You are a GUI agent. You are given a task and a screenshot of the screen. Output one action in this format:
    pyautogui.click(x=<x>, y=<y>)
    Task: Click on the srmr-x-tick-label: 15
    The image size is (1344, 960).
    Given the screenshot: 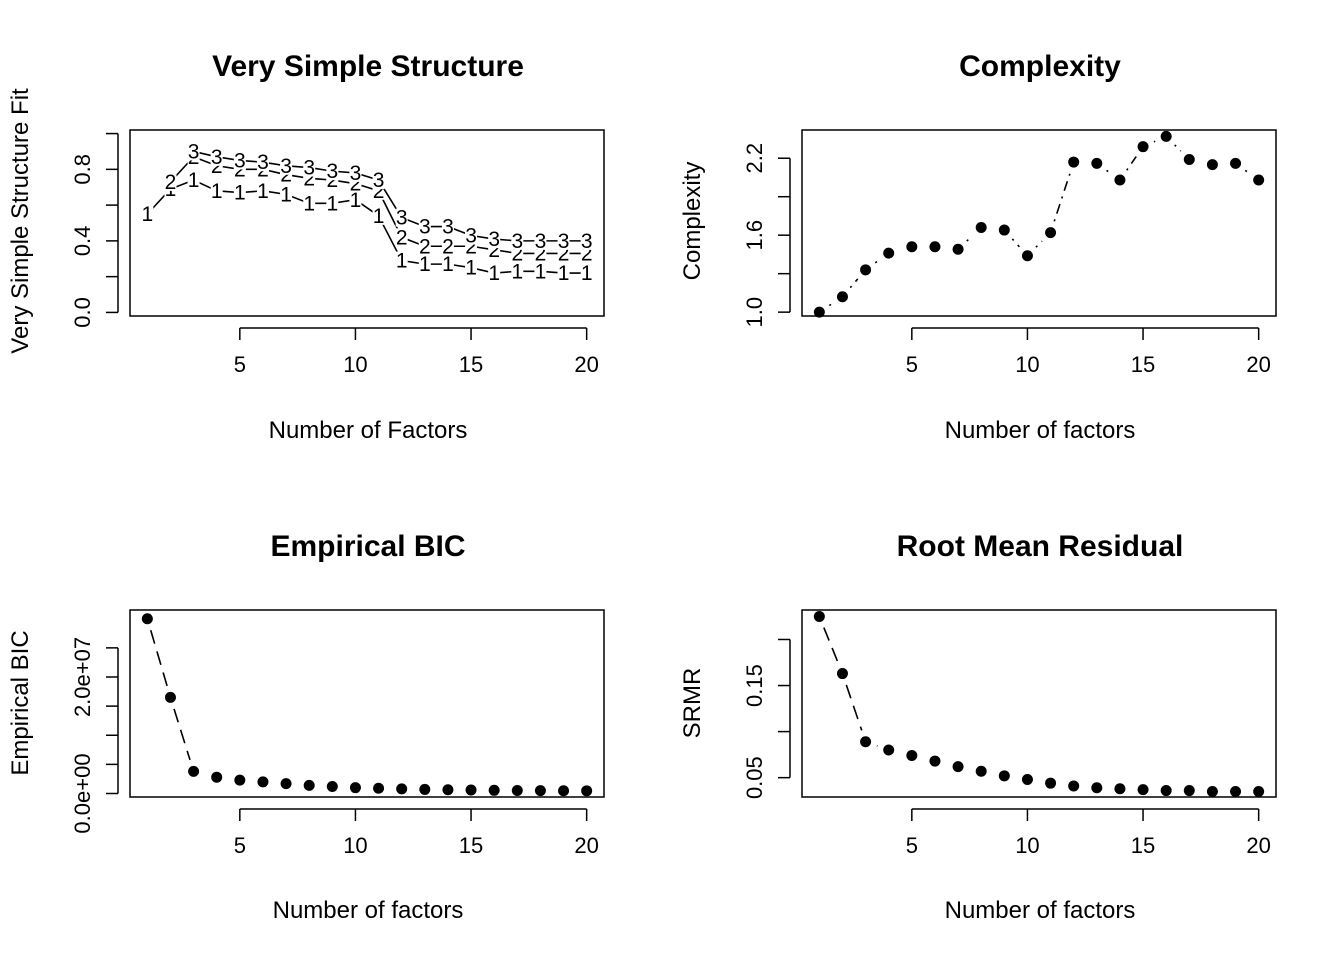 What is the action you would take?
    pyautogui.click(x=1143, y=845)
    